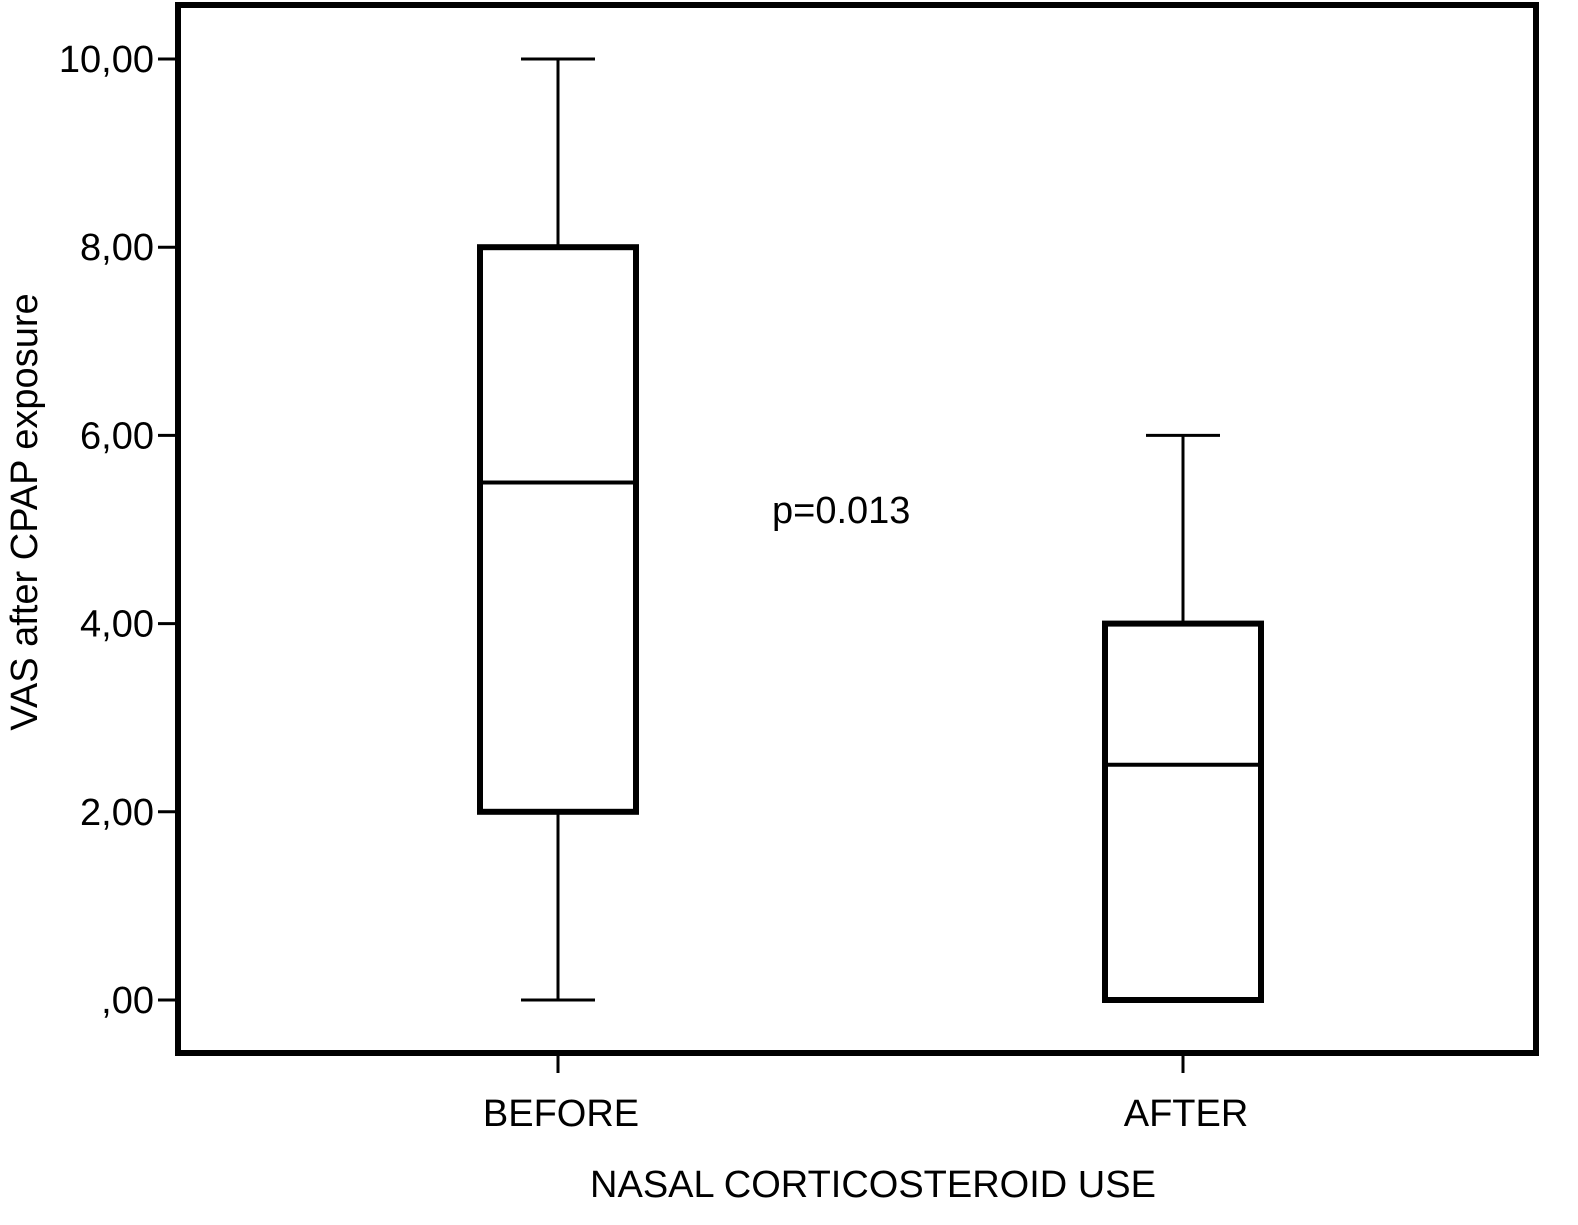 This screenshot has width=1578, height=1225. What do you see at coordinates (841, 511) in the screenshot?
I see `p-value-annotation: p=0.013` at bounding box center [841, 511].